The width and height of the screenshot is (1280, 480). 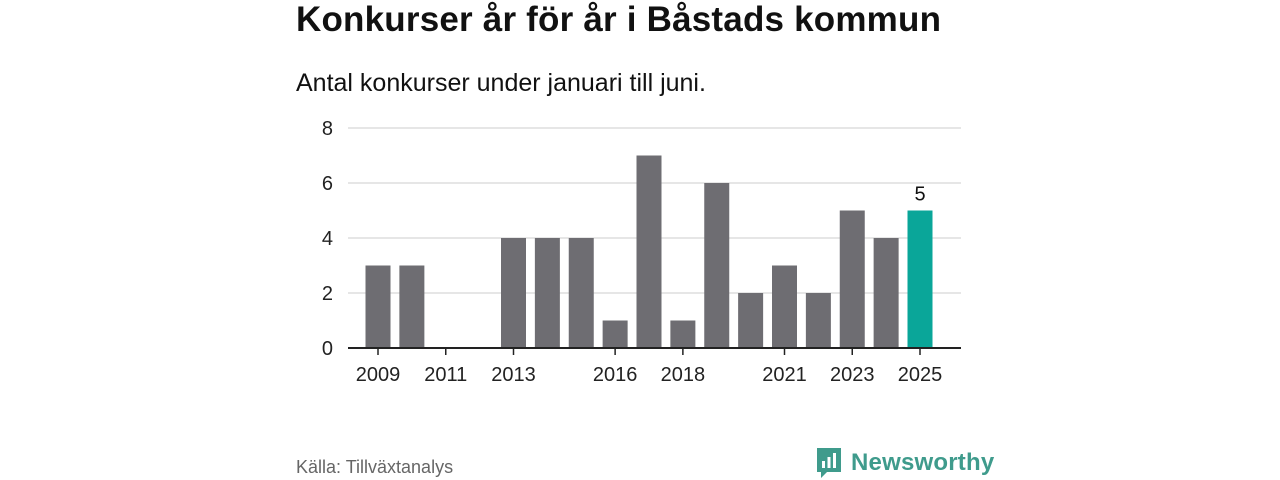 I want to click on newsworthy-logo-icon, so click(x=829, y=463).